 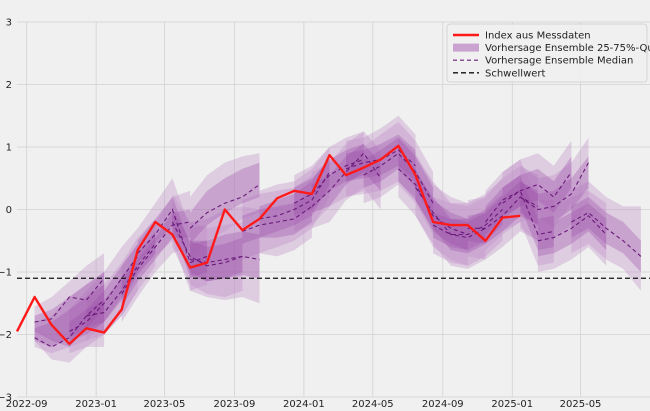 What do you see at coordinates (581, 404) in the screenshot?
I see `x-tick-label: 2025-05` at bounding box center [581, 404].